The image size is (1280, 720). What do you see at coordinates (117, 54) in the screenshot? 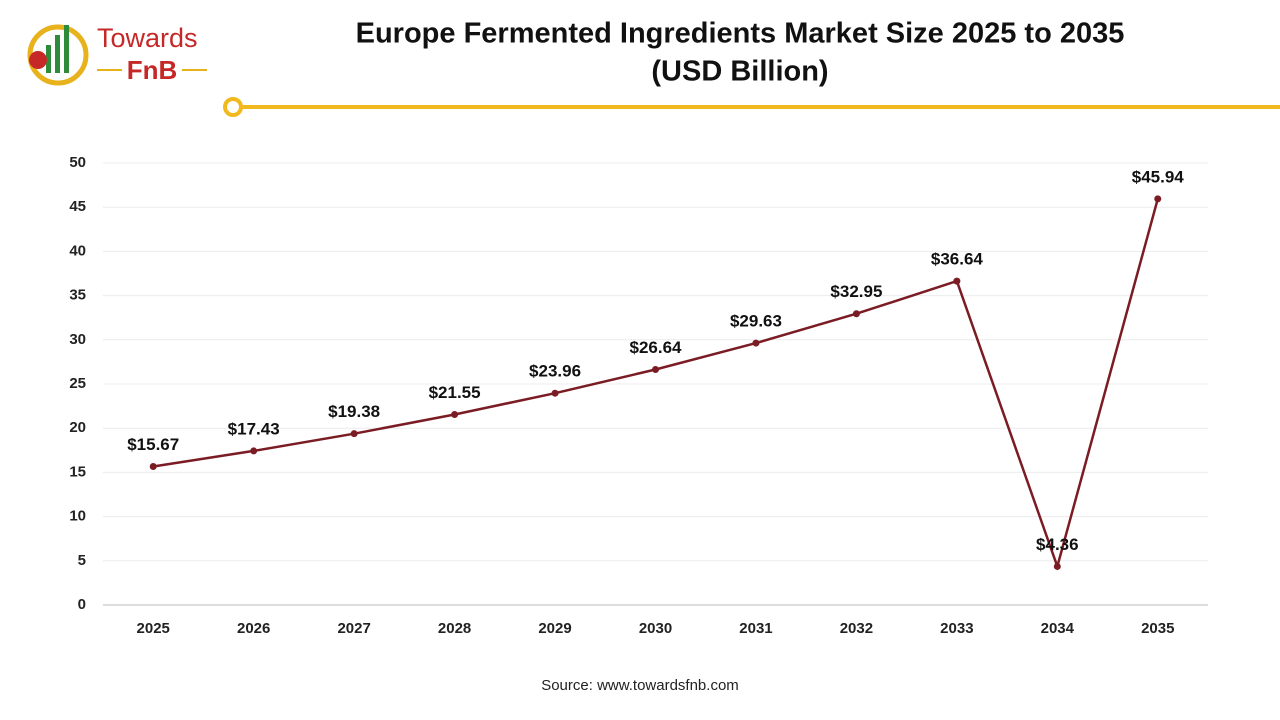
I see `logo: Towards FnB` at bounding box center [117, 54].